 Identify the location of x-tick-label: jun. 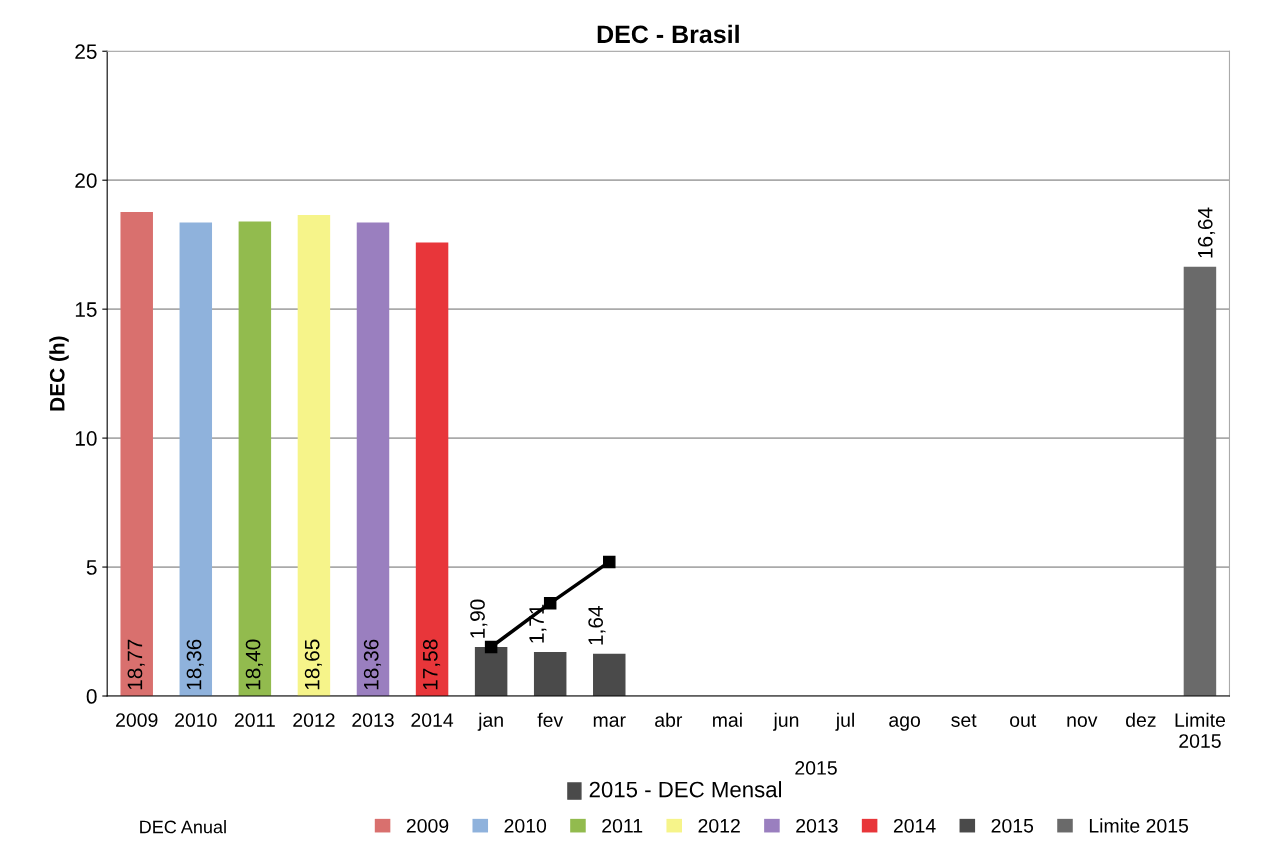
(786, 721).